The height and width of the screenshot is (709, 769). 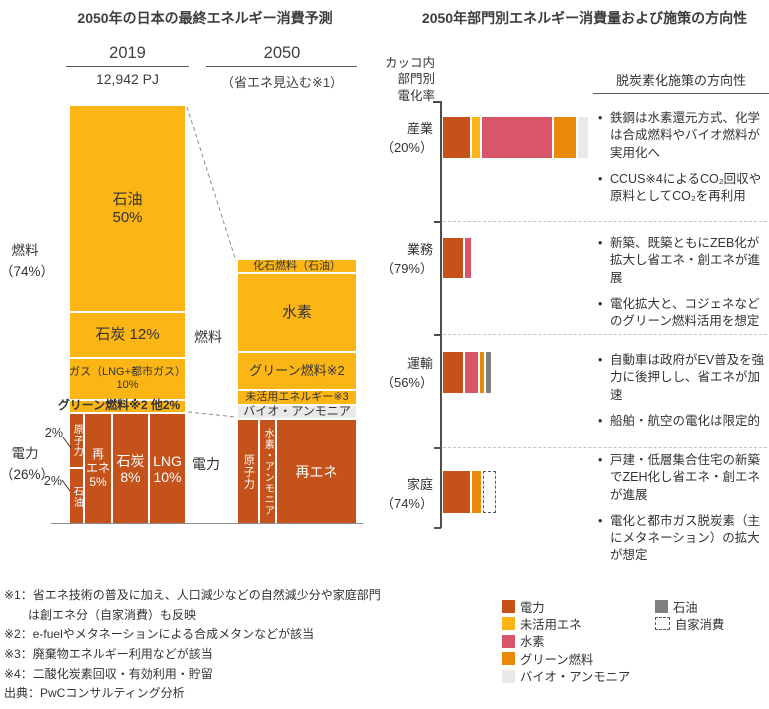 I want to click on segment-label: 化石燃料（石油）, so click(x=297, y=265).